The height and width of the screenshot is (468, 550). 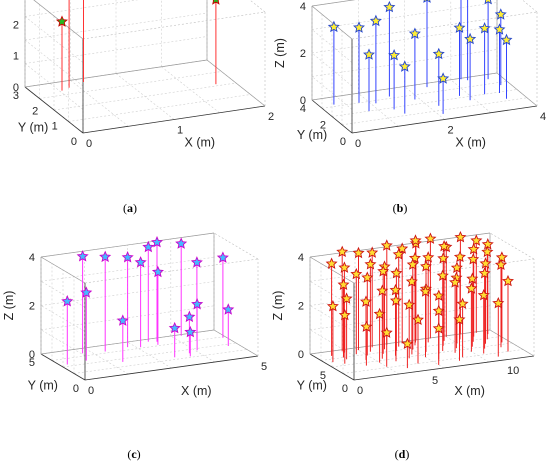 I want to click on x-tick-label: 1, so click(x=180, y=131).